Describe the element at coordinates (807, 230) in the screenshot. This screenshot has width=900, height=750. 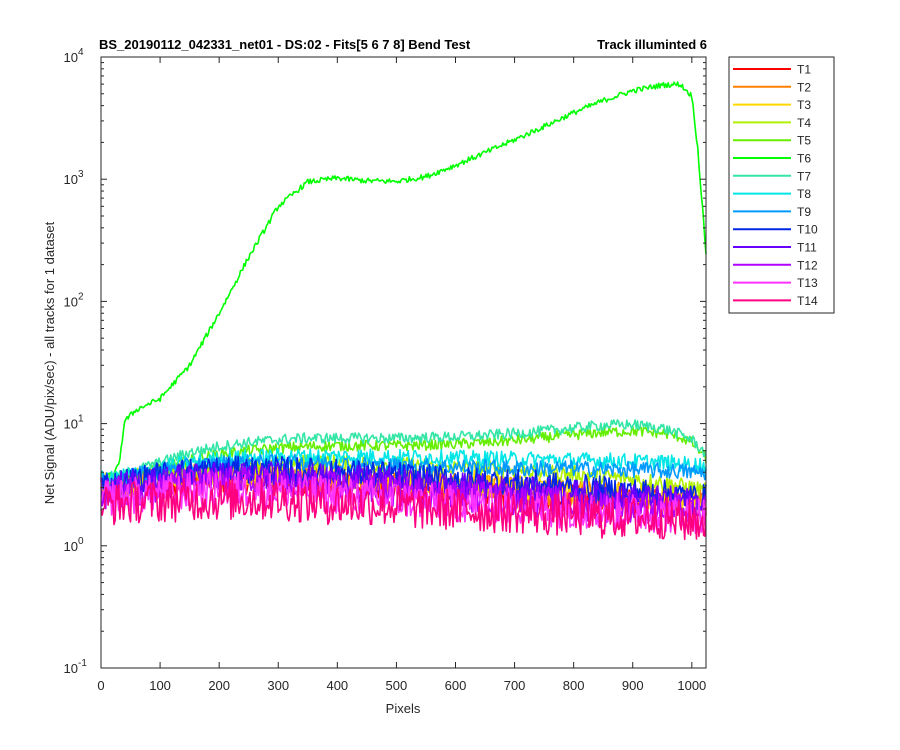
I see `legend-label-t10: T10` at that location.